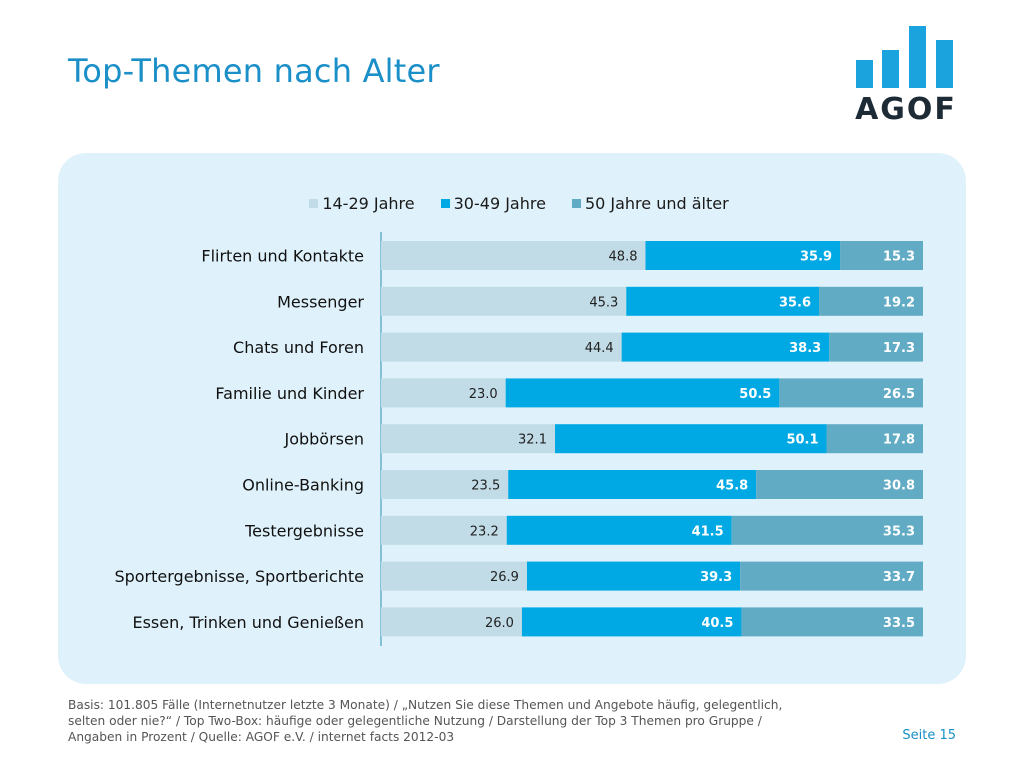 The image size is (1024, 768). Describe the element at coordinates (732, 486) in the screenshot. I see `data-label: 45.8` at that location.